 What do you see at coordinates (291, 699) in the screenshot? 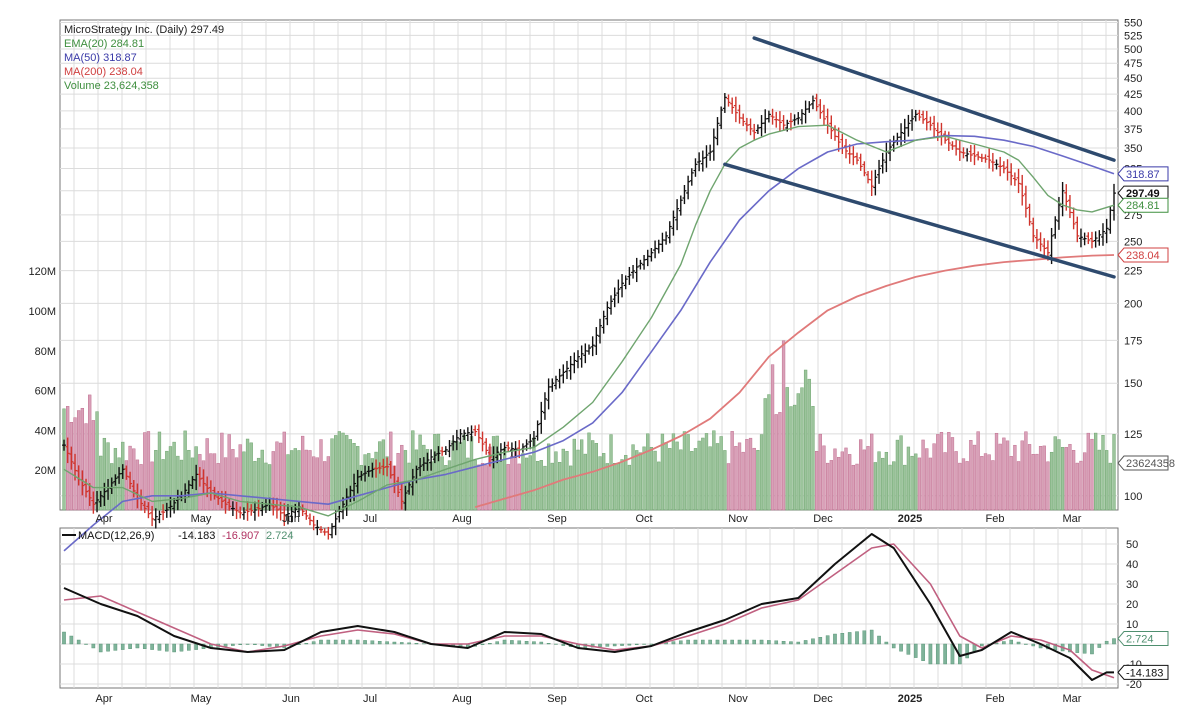
I see `macd-x-tick-label: Jun` at bounding box center [291, 699].